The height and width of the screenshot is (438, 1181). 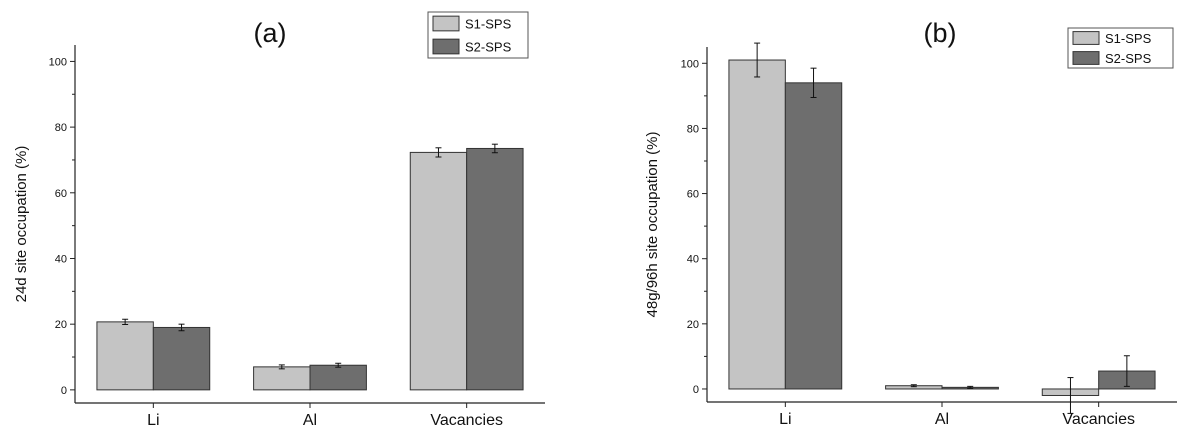 I want to click on bar-s2-sps-al, so click(x=338, y=377).